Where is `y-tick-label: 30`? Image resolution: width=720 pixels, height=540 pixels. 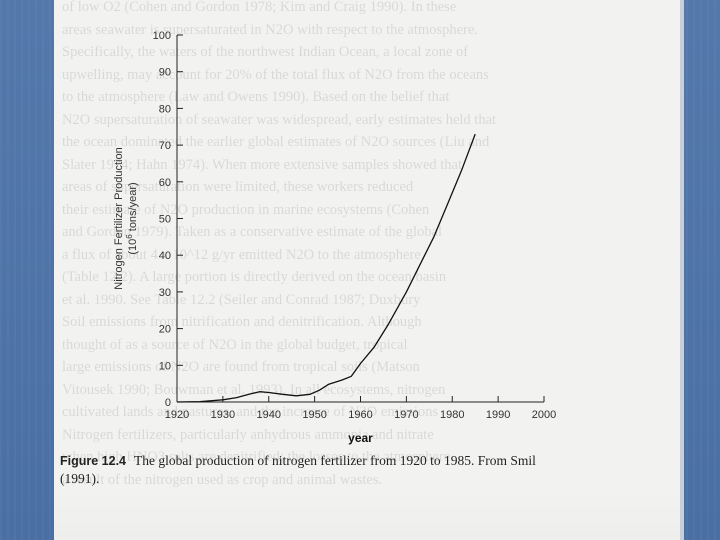
y-tick-label: 30 is located at coordinates (165, 293).